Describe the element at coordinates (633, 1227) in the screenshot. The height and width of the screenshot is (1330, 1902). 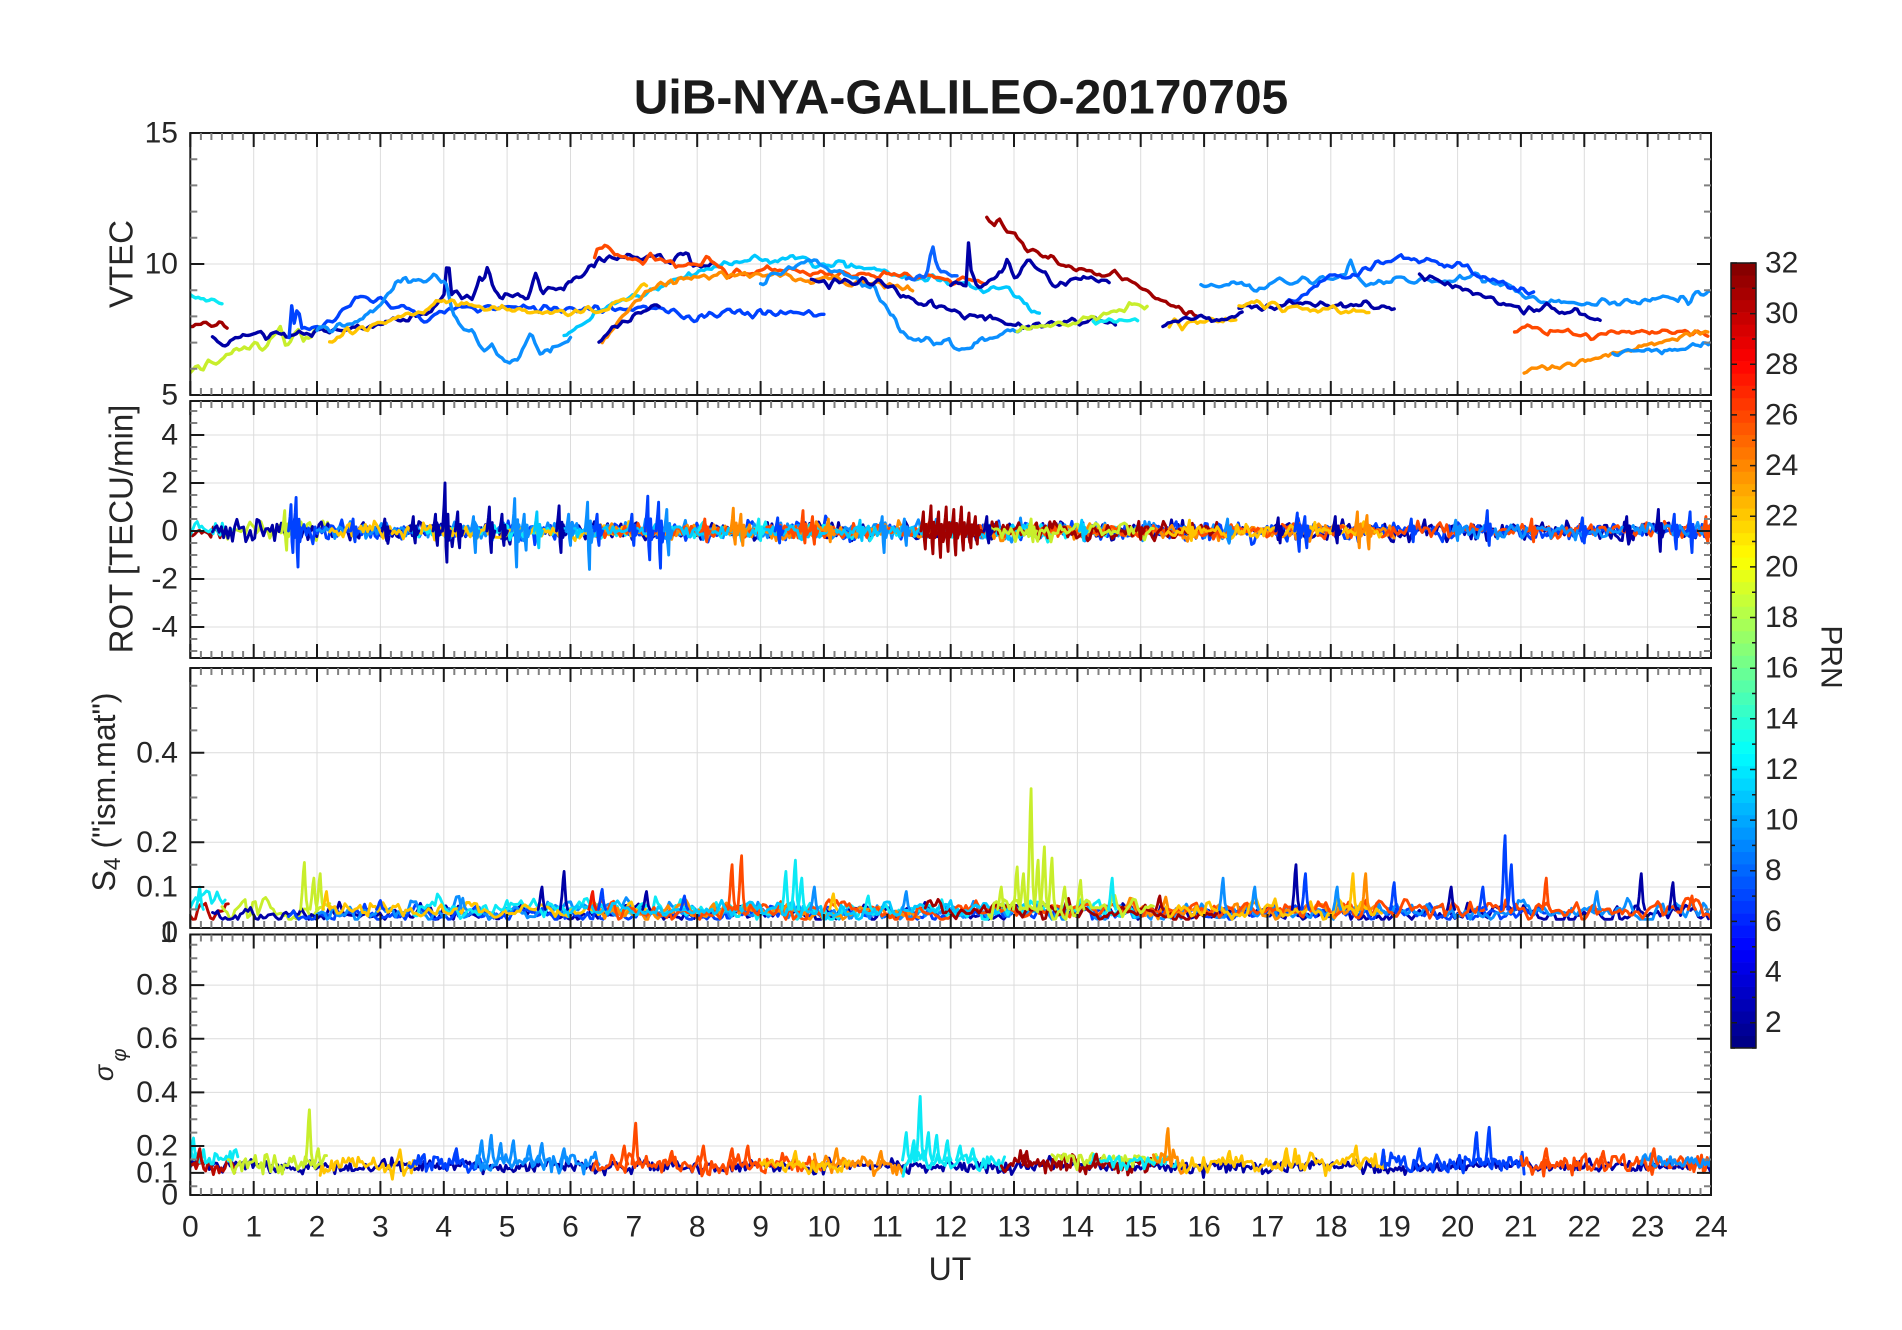
I see `svg-text: 7` at that location.